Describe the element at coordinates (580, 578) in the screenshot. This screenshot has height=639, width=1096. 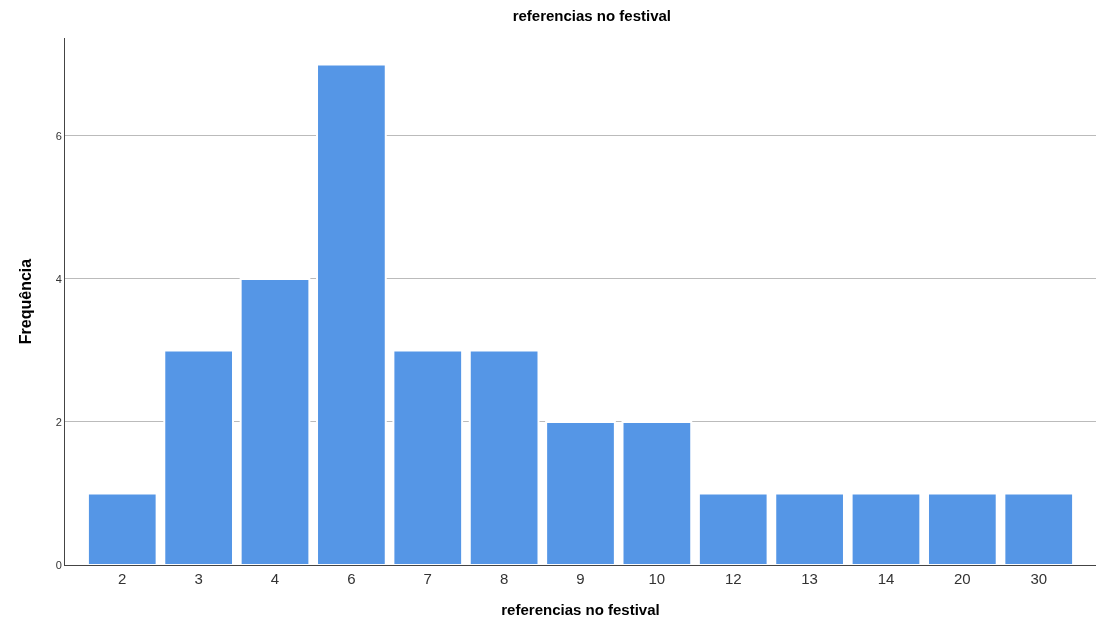
I see `x-tick-label: 9` at that location.